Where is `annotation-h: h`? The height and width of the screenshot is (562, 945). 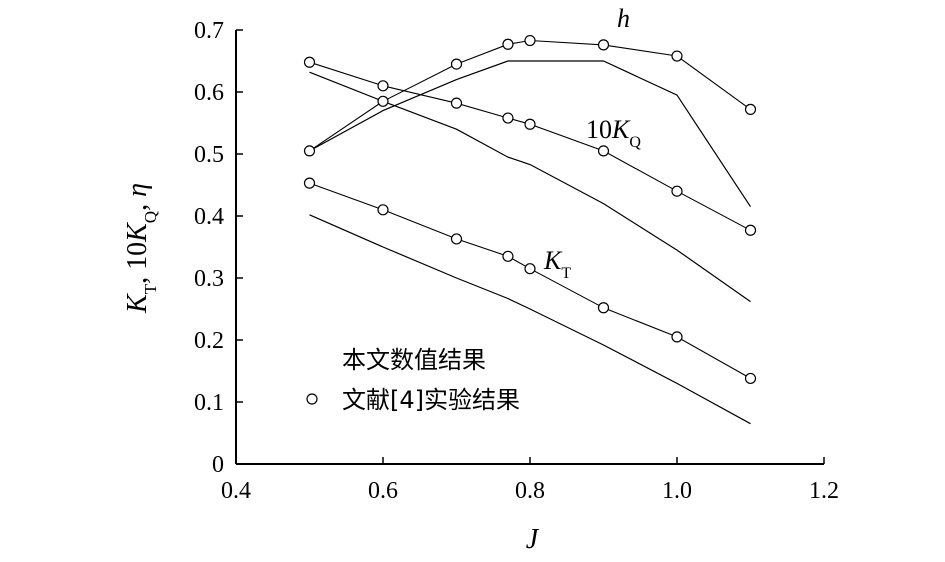 annotation-h: h is located at coordinates (623, 18).